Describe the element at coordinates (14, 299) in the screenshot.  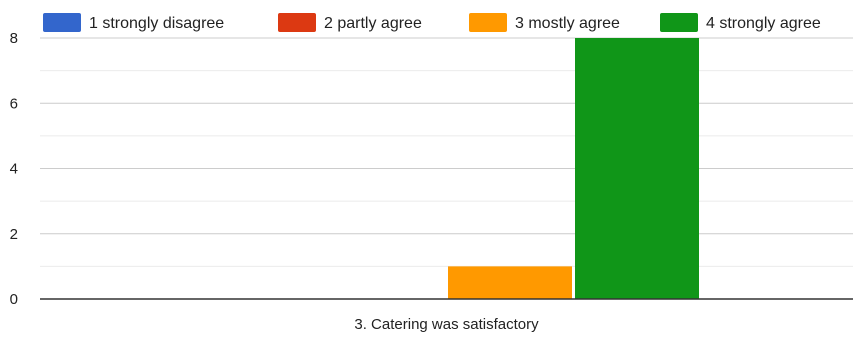
I see `y-tick-label: 0` at that location.